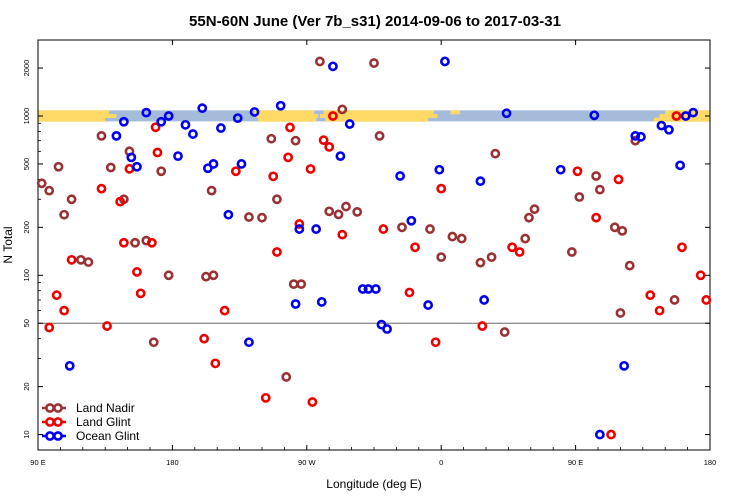 The width and height of the screenshot is (750, 500). What do you see at coordinates (8, 244) in the screenshot?
I see `y-axis-label: N Total` at bounding box center [8, 244].